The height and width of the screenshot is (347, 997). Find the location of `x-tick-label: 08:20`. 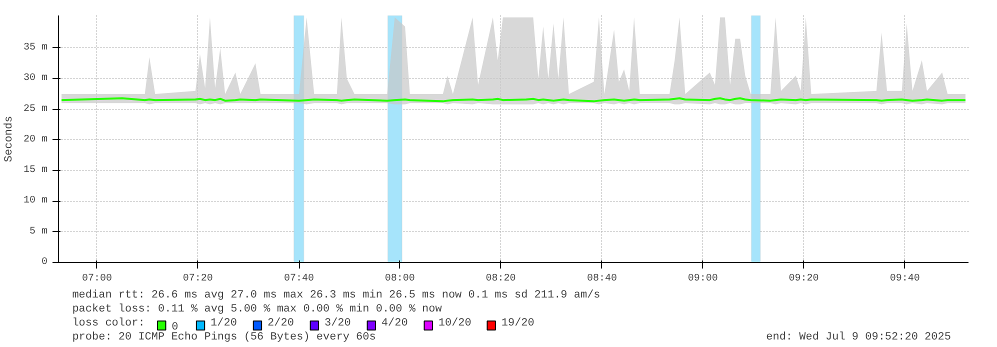

x-tick-label: 08:20 is located at coordinates (501, 279).